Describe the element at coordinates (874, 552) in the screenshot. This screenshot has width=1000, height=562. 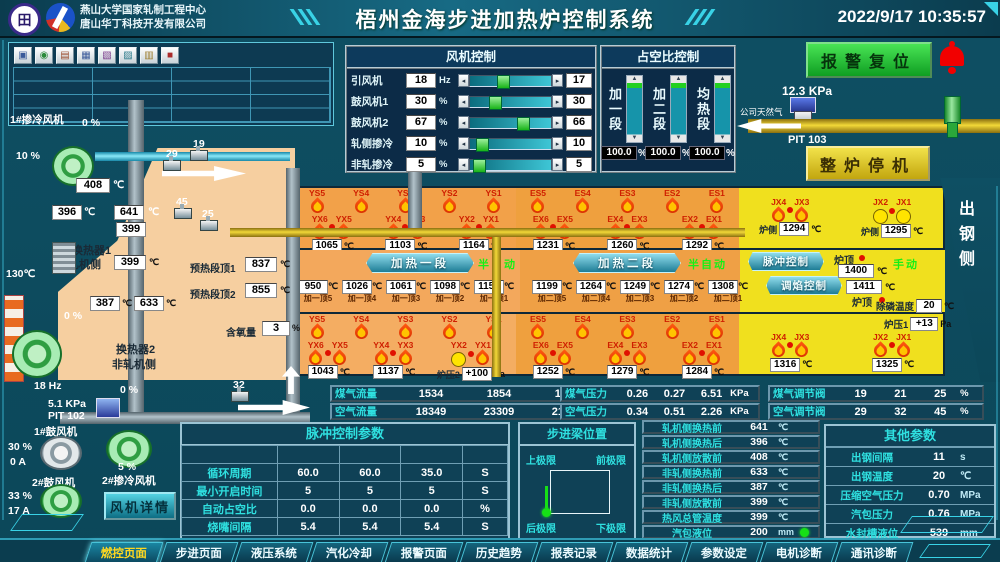
I see `nav-tab: 通讯诊断` at that location.